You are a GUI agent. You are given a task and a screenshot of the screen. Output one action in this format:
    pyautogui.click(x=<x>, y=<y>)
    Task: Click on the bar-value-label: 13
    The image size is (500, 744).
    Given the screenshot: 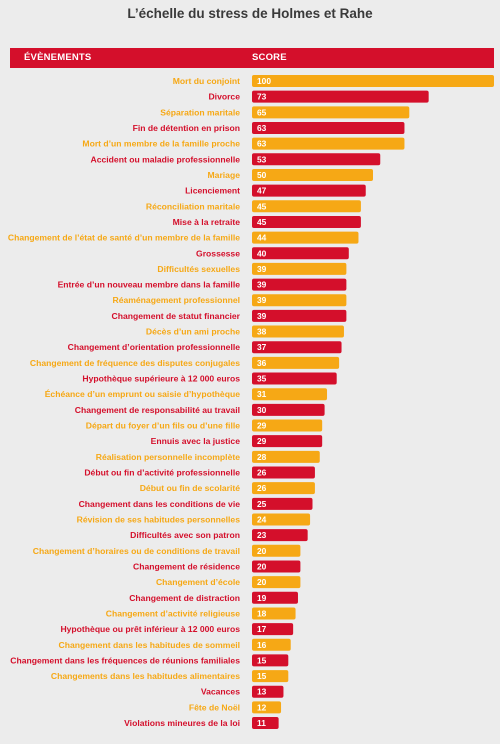 What is the action you would take?
    pyautogui.click(x=262, y=692)
    